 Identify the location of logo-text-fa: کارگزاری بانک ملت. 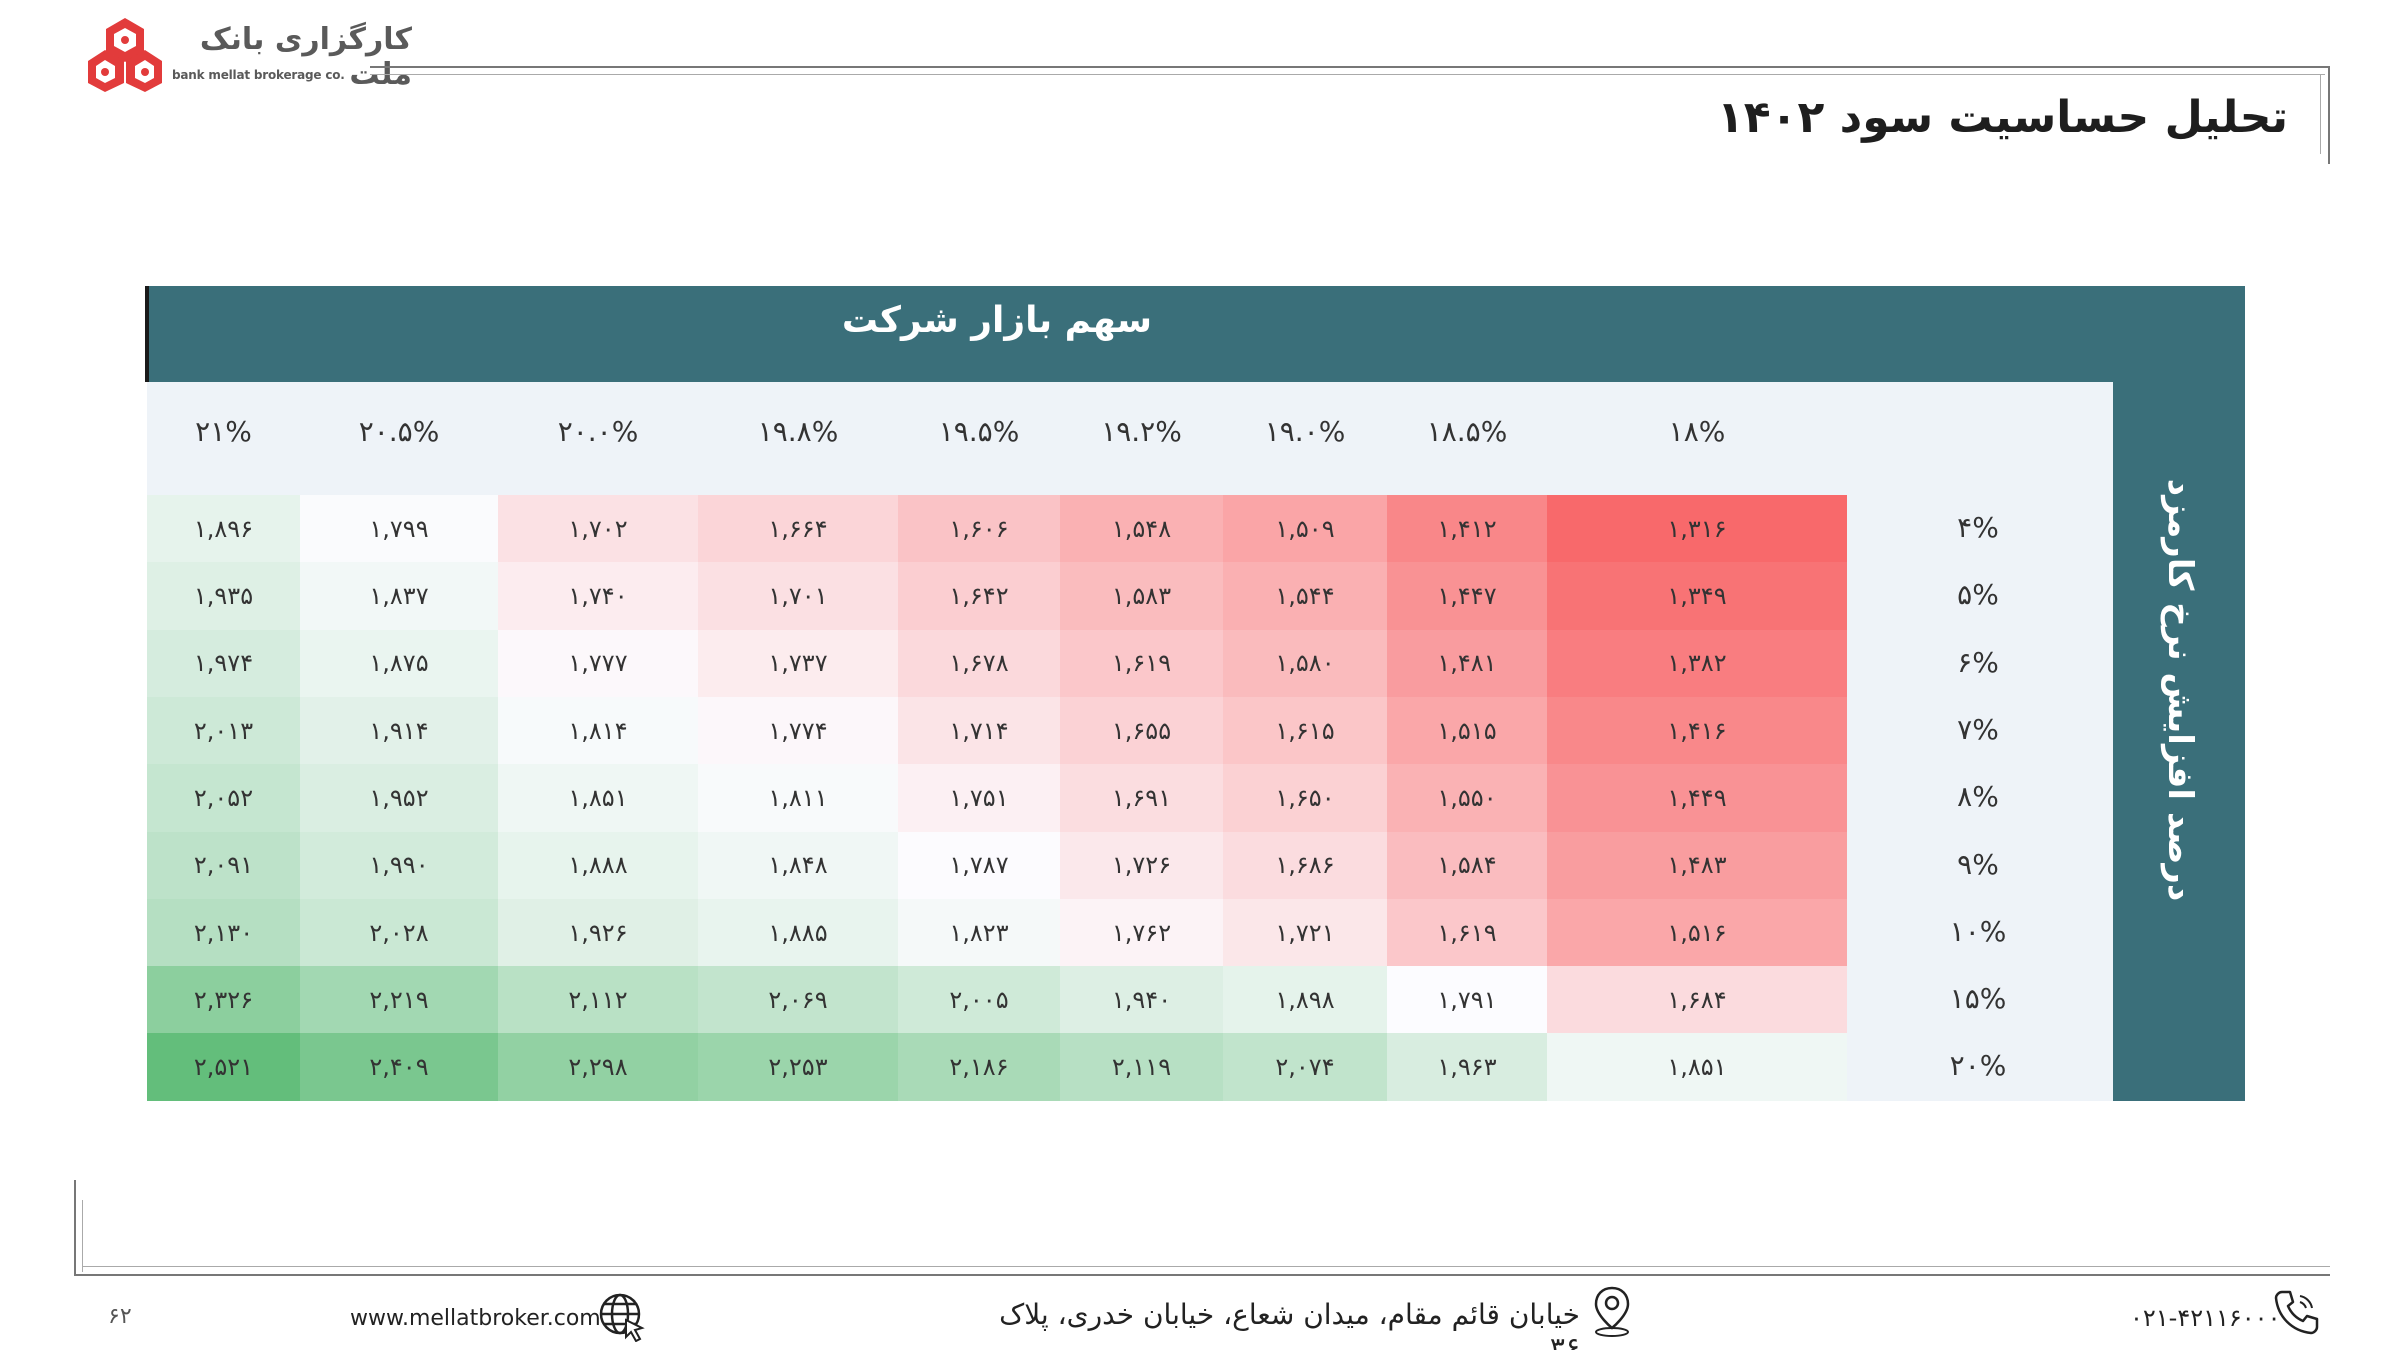
(305, 57).